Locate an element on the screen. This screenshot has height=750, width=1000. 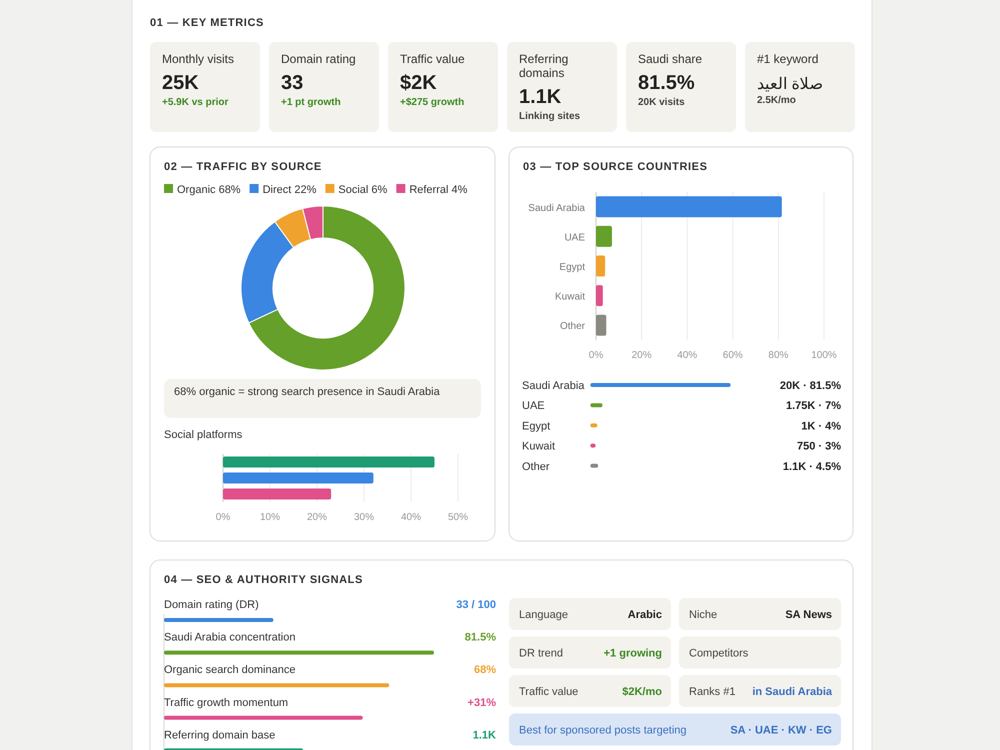
chart-title: Social platforms is located at coordinates (203, 435).